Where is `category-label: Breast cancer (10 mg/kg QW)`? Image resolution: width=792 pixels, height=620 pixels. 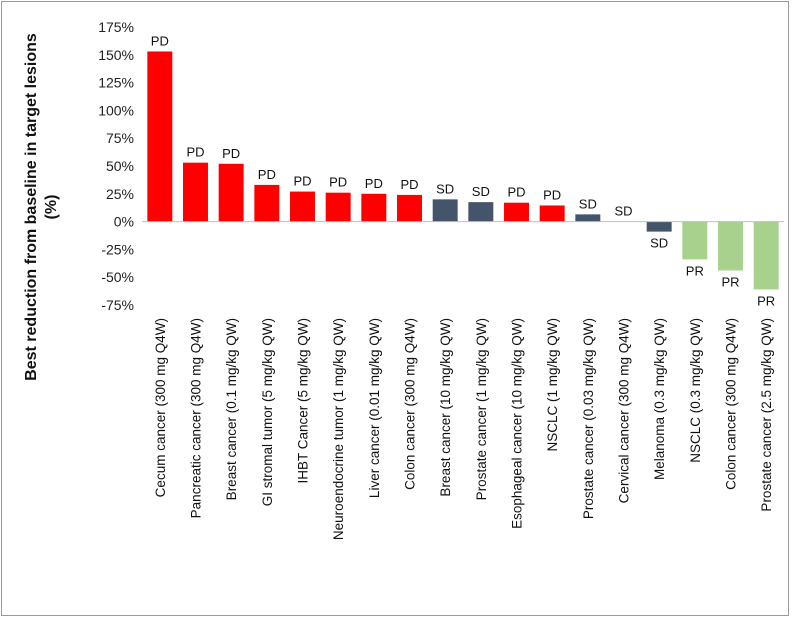
category-label: Breast cancer (10 mg/kg QW) is located at coordinates (445, 407).